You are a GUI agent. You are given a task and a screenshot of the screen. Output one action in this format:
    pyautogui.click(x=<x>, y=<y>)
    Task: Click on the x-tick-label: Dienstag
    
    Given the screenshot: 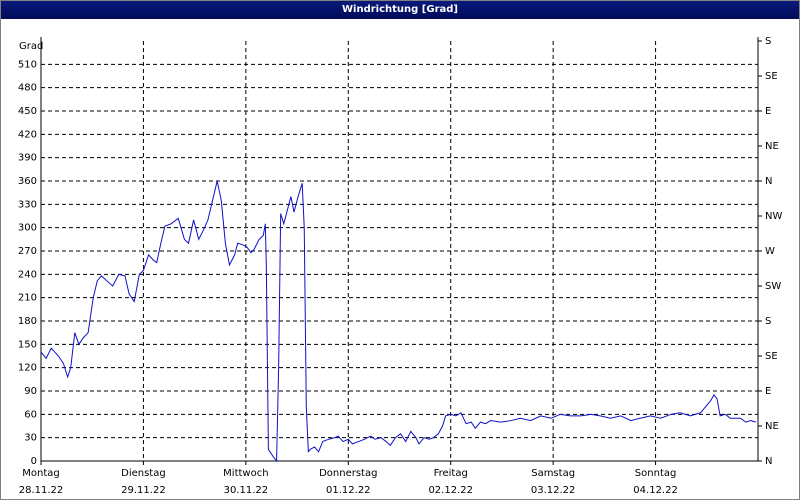 What is the action you would take?
    pyautogui.click(x=143, y=473)
    